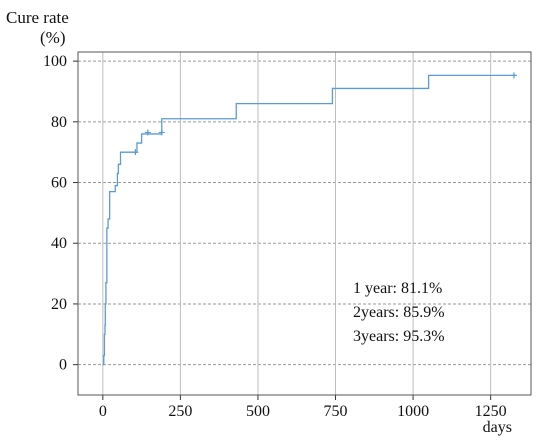 The width and height of the screenshot is (550, 446). I want to click on x-tick-label: 750, so click(336, 411).